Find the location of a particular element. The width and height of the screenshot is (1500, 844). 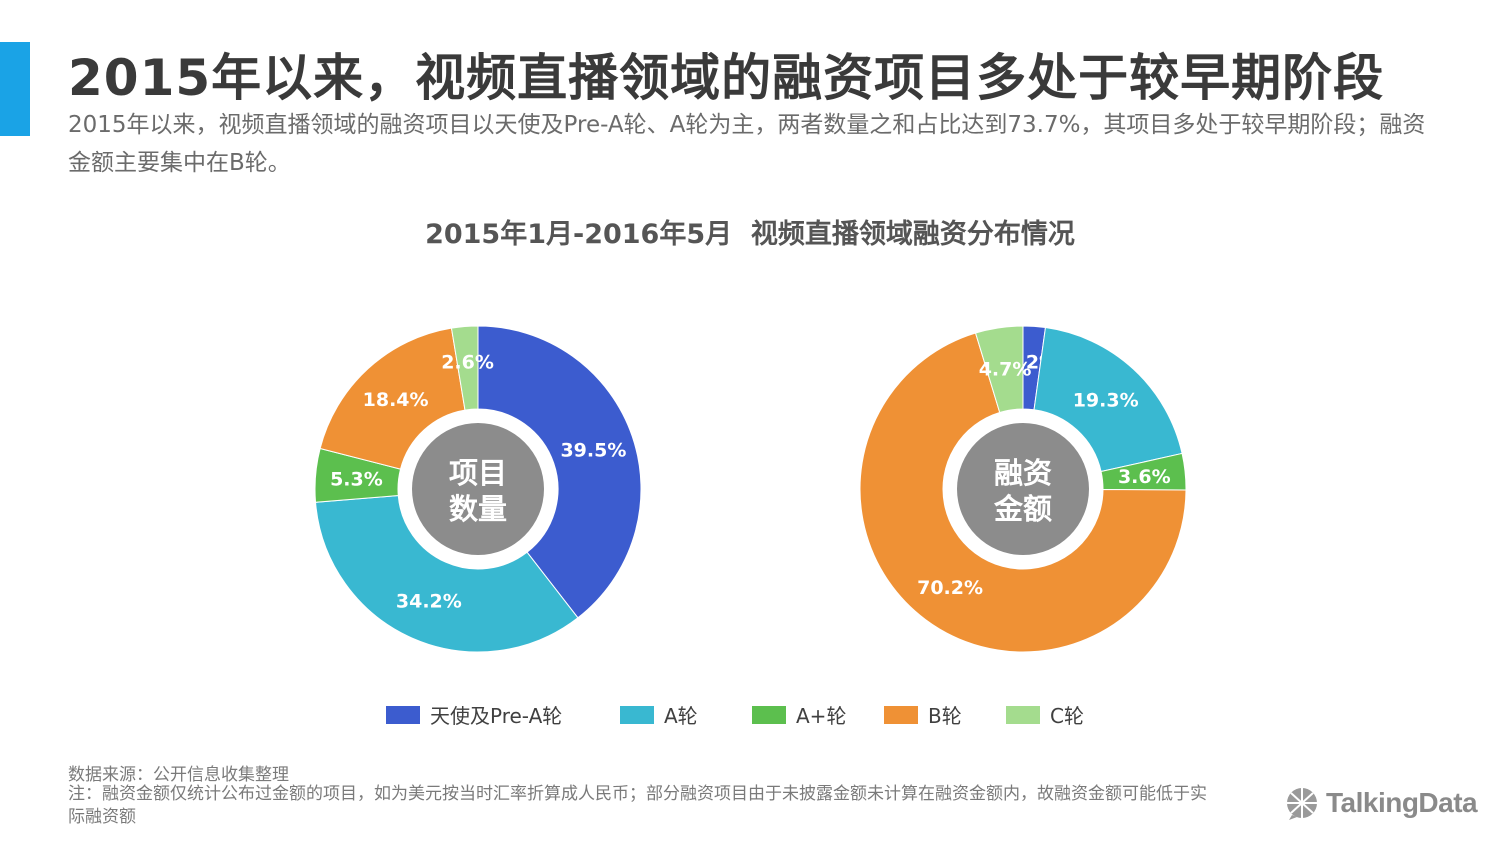

data-label-c: 4.7% is located at coordinates (1005, 369).